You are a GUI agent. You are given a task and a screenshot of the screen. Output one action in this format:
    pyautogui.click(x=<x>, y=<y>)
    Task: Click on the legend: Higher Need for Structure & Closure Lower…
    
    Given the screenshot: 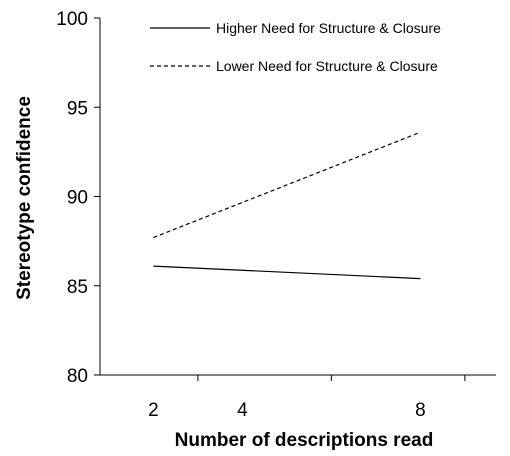 What is the action you would take?
    pyautogui.click(x=295, y=47)
    